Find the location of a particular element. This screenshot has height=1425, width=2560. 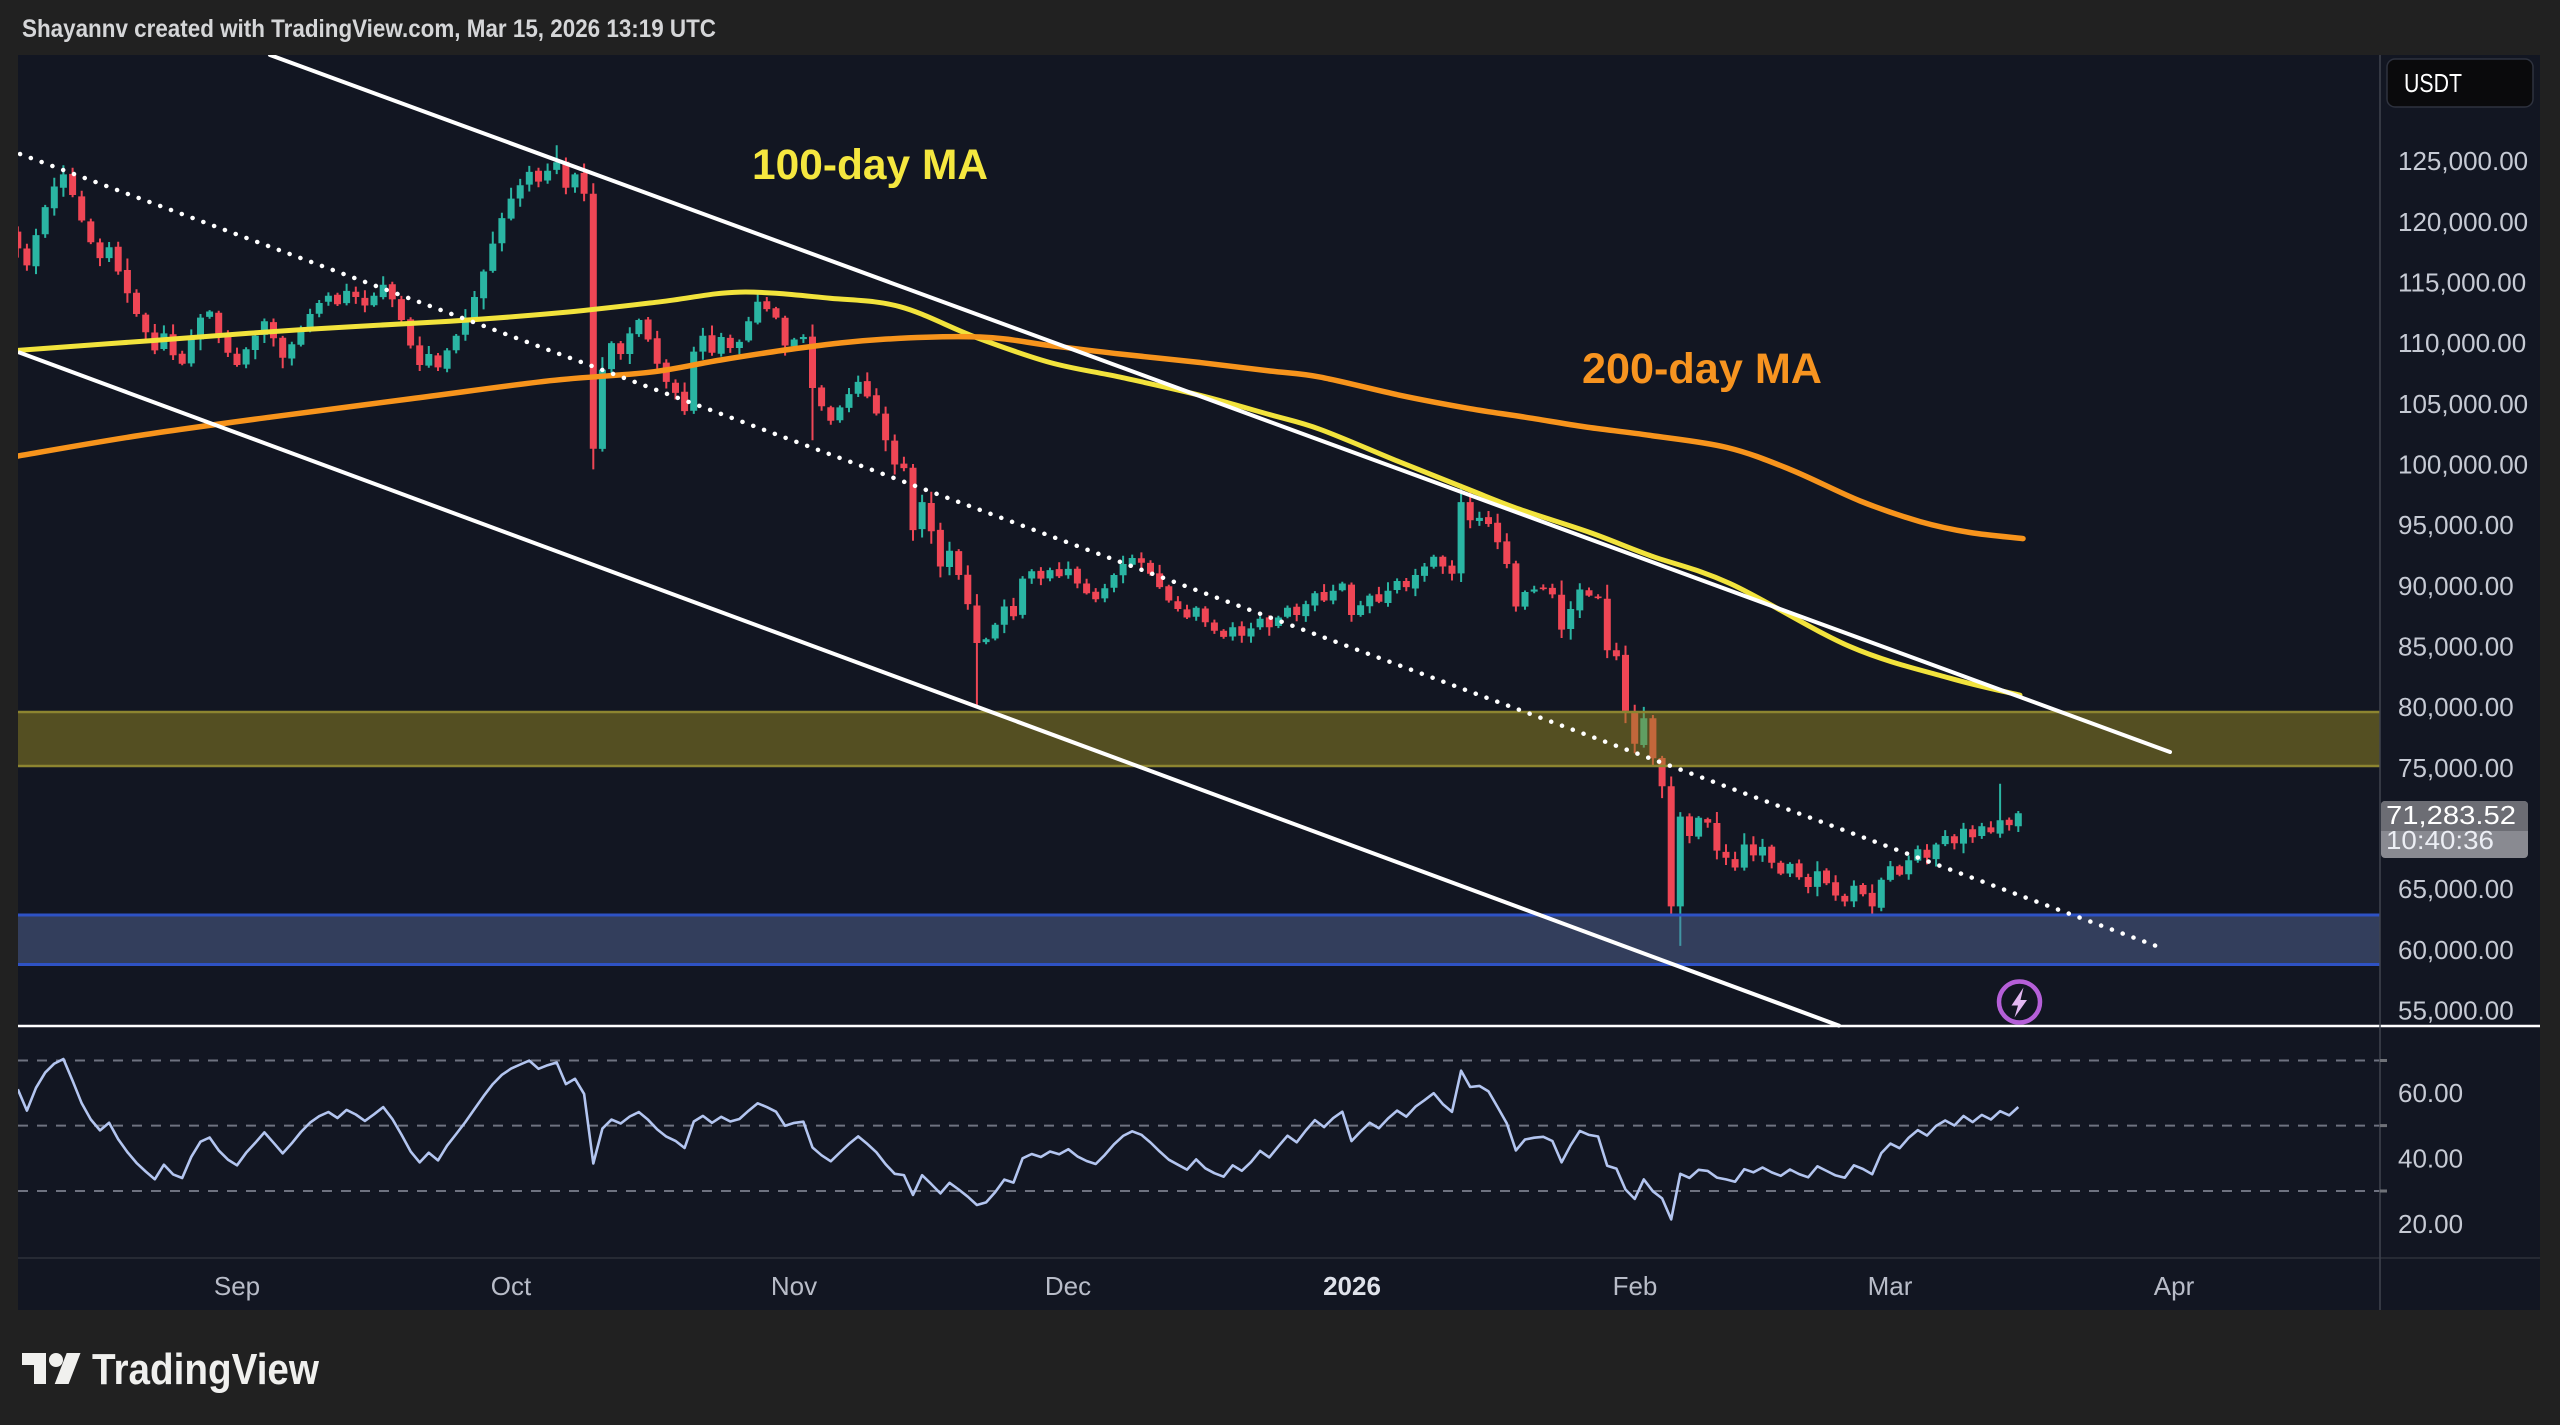

svg-text: 60.00 is located at coordinates (2430, 1093).